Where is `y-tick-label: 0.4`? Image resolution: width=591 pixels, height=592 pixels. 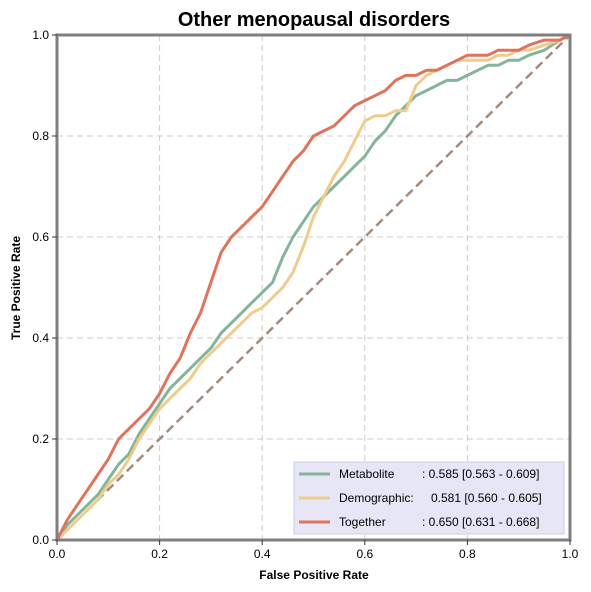
y-tick-label: 0.4 is located at coordinates (40, 338).